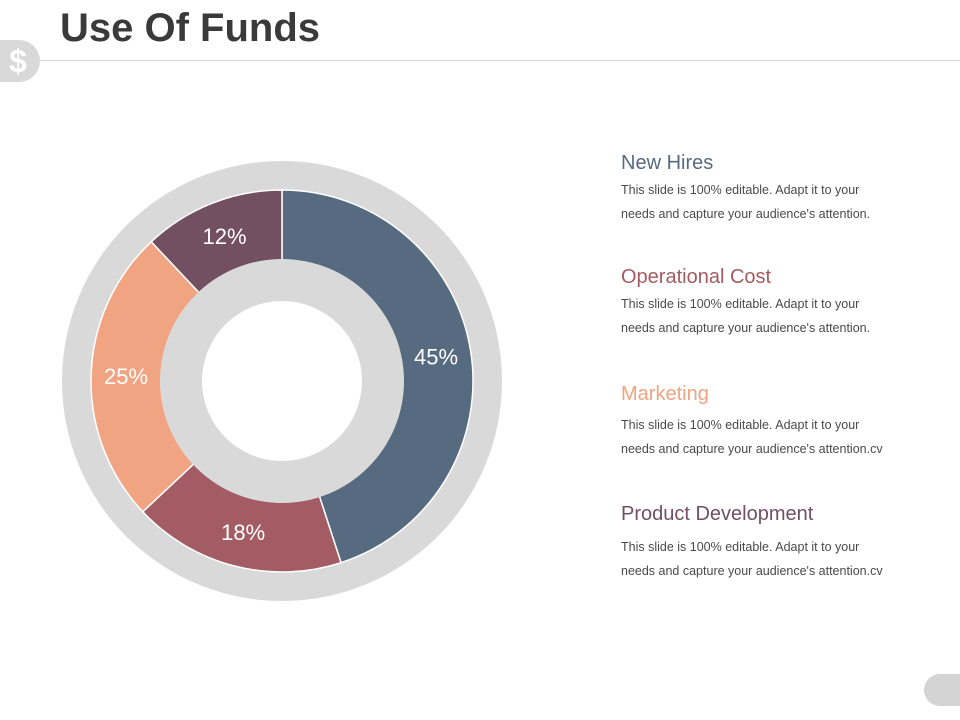 The image size is (960, 720). What do you see at coordinates (243, 532) in the screenshot?
I see `slice-label-product-development: 18%` at bounding box center [243, 532].